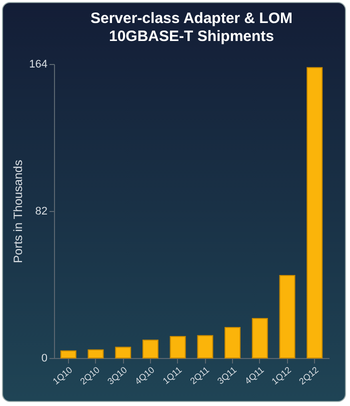 The height and width of the screenshot is (406, 350). What do you see at coordinates (44, 358) in the screenshot?
I see `y-tick-label: 0` at bounding box center [44, 358].